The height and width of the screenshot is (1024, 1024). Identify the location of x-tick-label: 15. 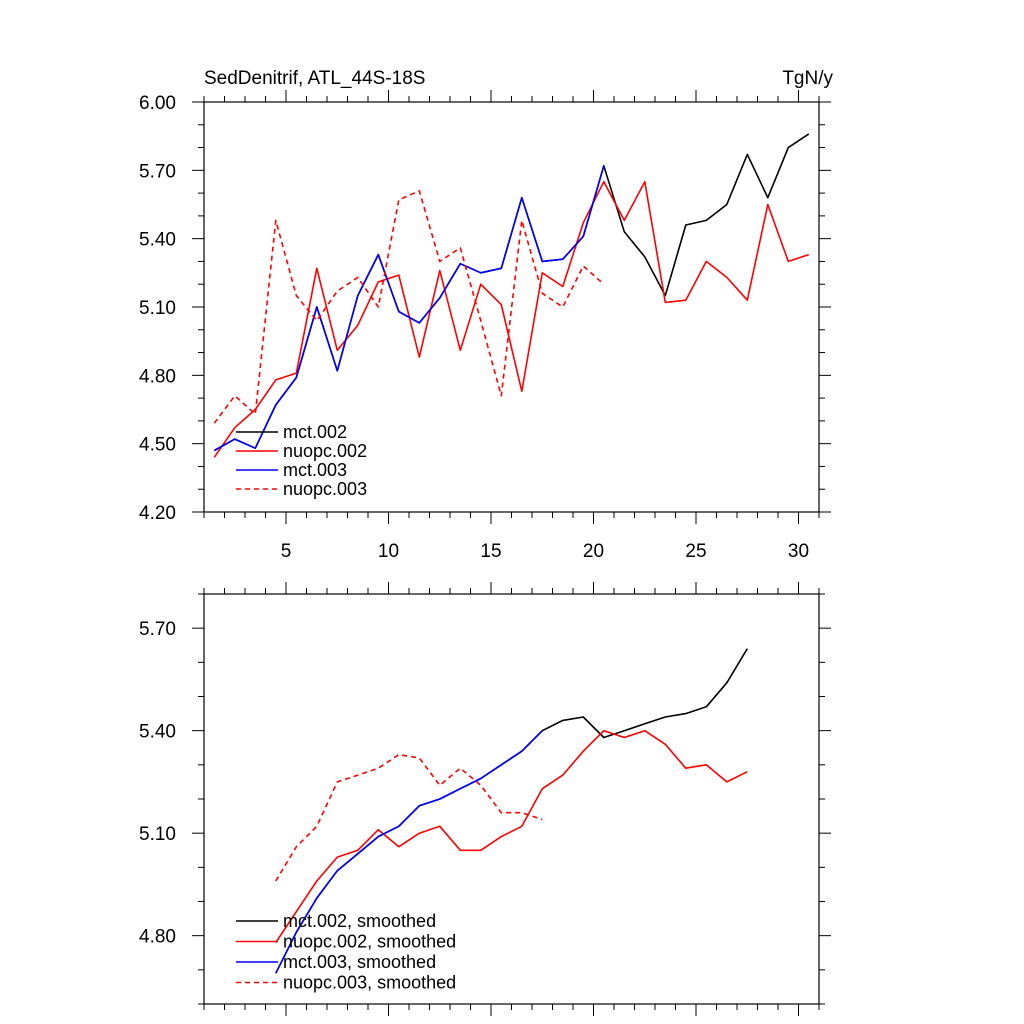
(490, 551).